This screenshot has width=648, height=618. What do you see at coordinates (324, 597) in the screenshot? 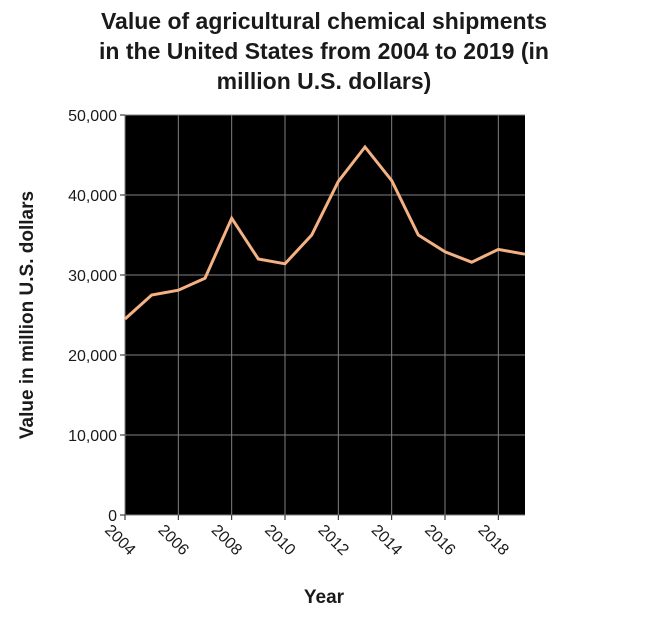
I see `x-axis-title: Year` at bounding box center [324, 597].